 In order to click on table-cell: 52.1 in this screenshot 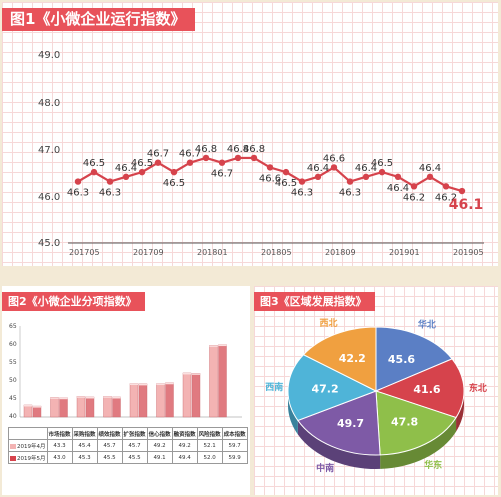, I will do `click(209, 445)`.